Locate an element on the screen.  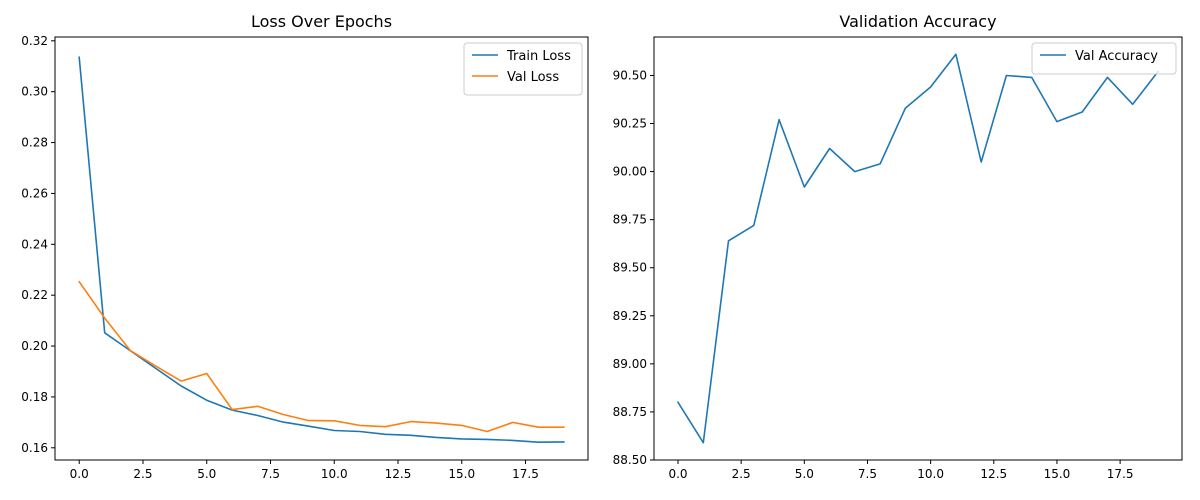
loss-chart-y-tick-label: 0.20 is located at coordinates (34, 346).